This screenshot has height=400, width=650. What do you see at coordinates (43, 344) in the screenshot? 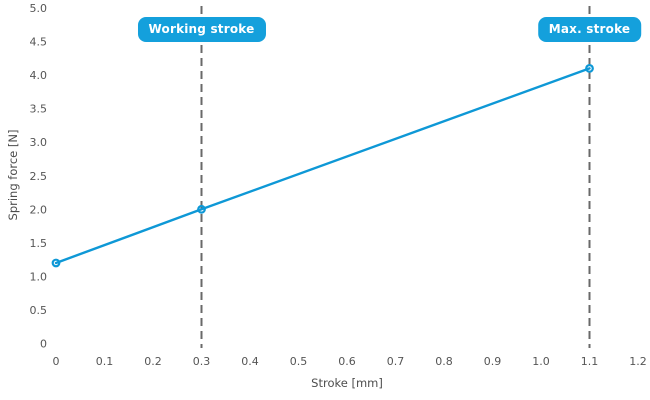
I see `y-tick-label: 0` at bounding box center [43, 344].